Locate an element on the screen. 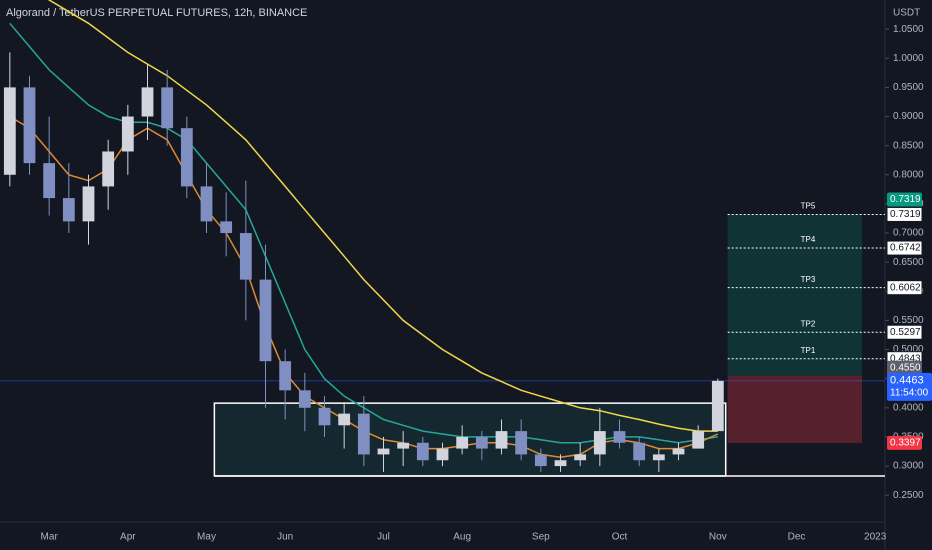  y-tick-label: 0.9000 is located at coordinates (908, 116).